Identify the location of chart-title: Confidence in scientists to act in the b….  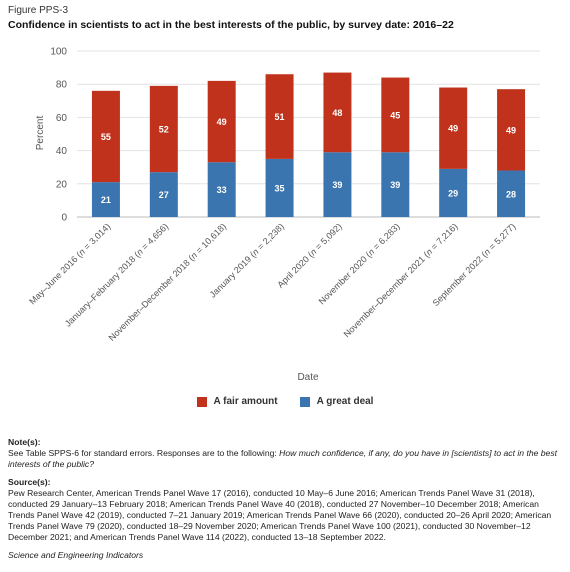
(231, 25).